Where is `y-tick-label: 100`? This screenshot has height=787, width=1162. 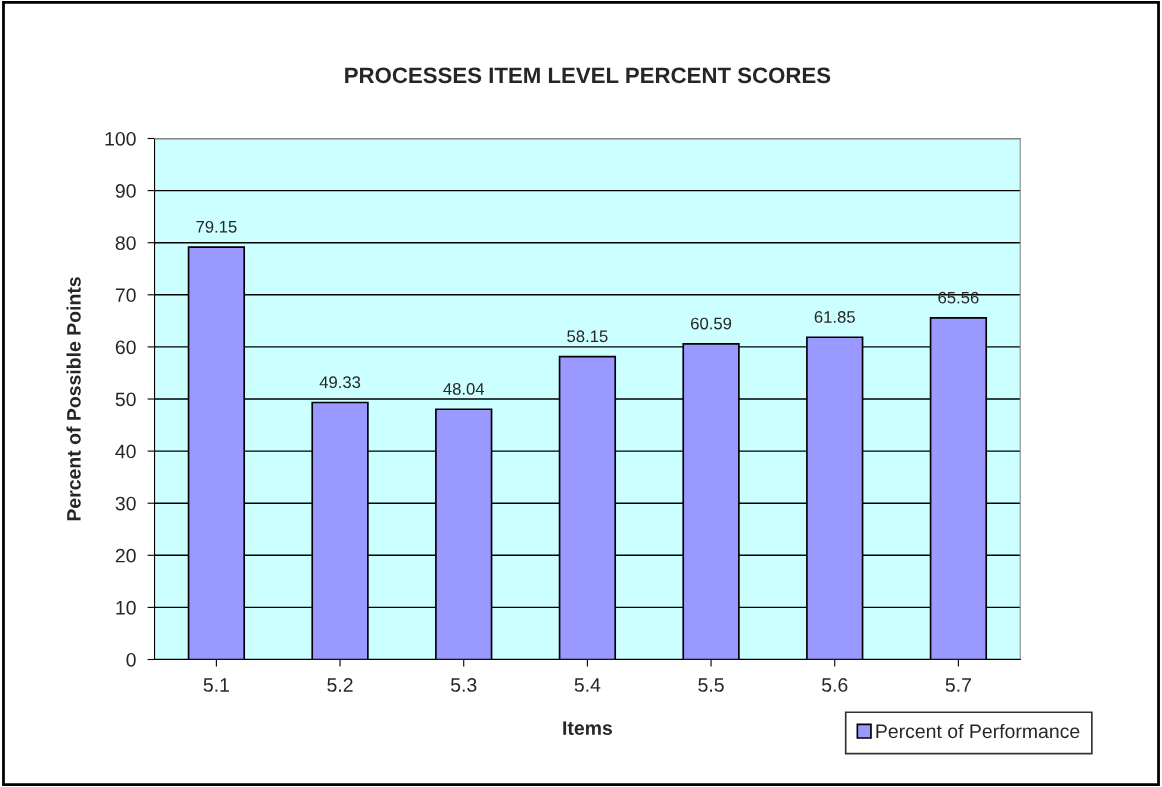
y-tick-label: 100 is located at coordinates (120, 138).